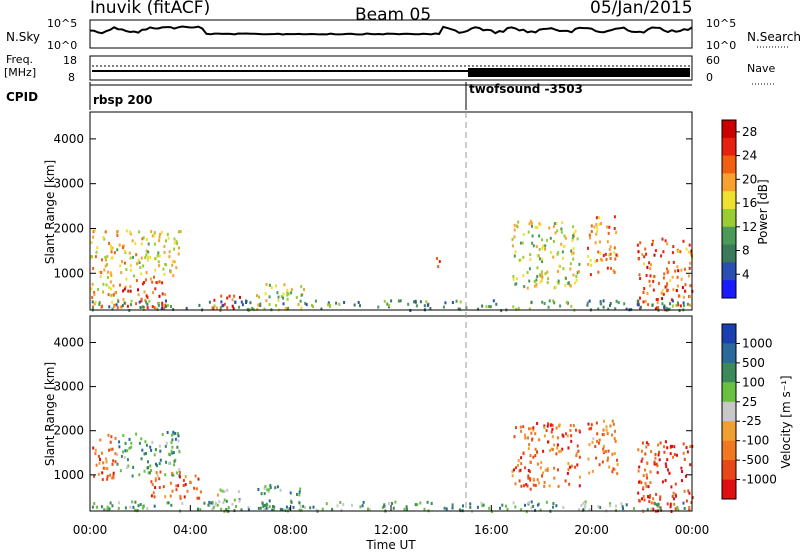 The height and width of the screenshot is (554, 800). What do you see at coordinates (692, 530) in the screenshot?
I see `x-tick-label: 00:00` at bounding box center [692, 530].